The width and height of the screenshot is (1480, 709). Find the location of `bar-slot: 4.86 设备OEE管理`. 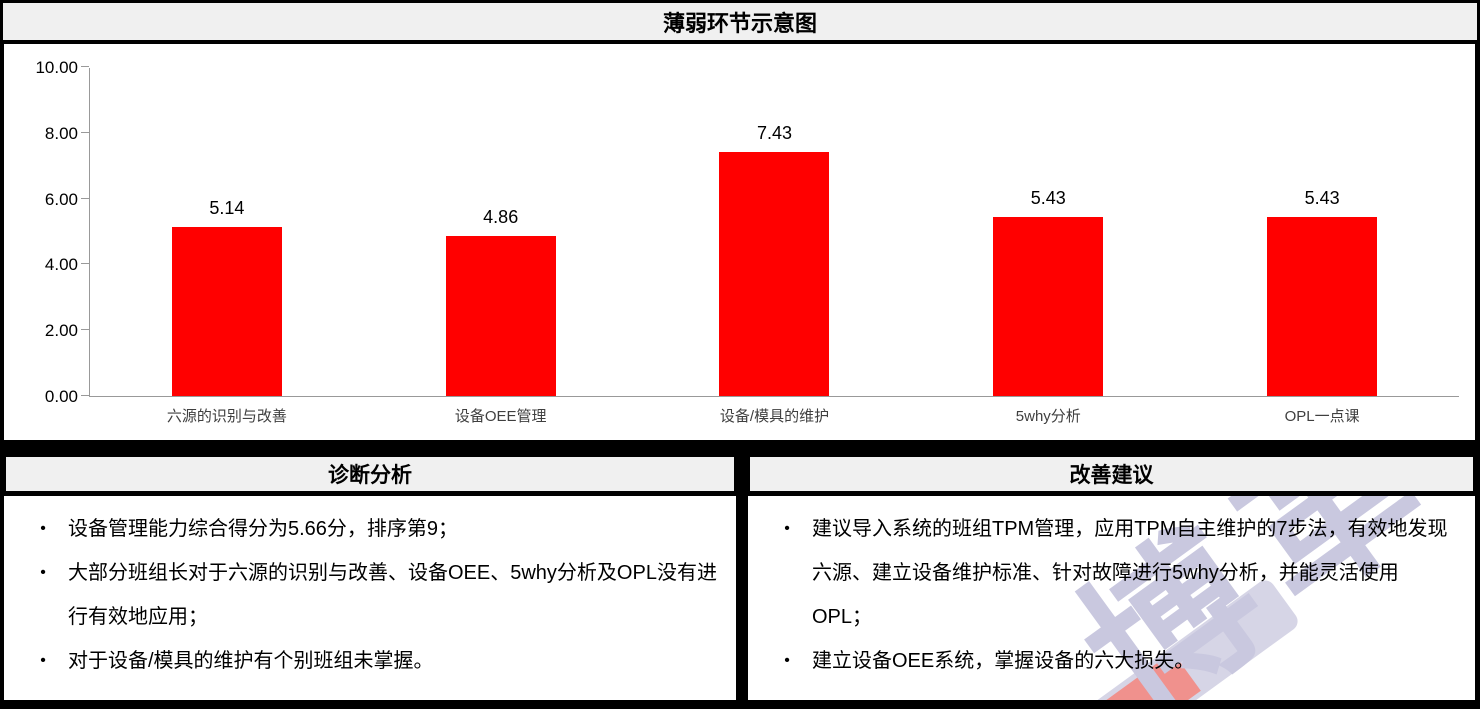

bar-slot: 4.86 设备OEE管理 is located at coordinates (501, 246).